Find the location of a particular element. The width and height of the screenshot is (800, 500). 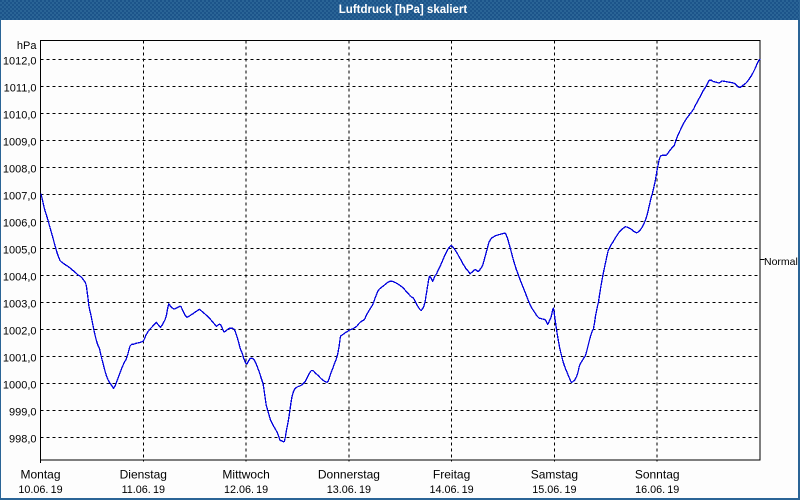

svg-text: 1009,0 is located at coordinates (20, 143).